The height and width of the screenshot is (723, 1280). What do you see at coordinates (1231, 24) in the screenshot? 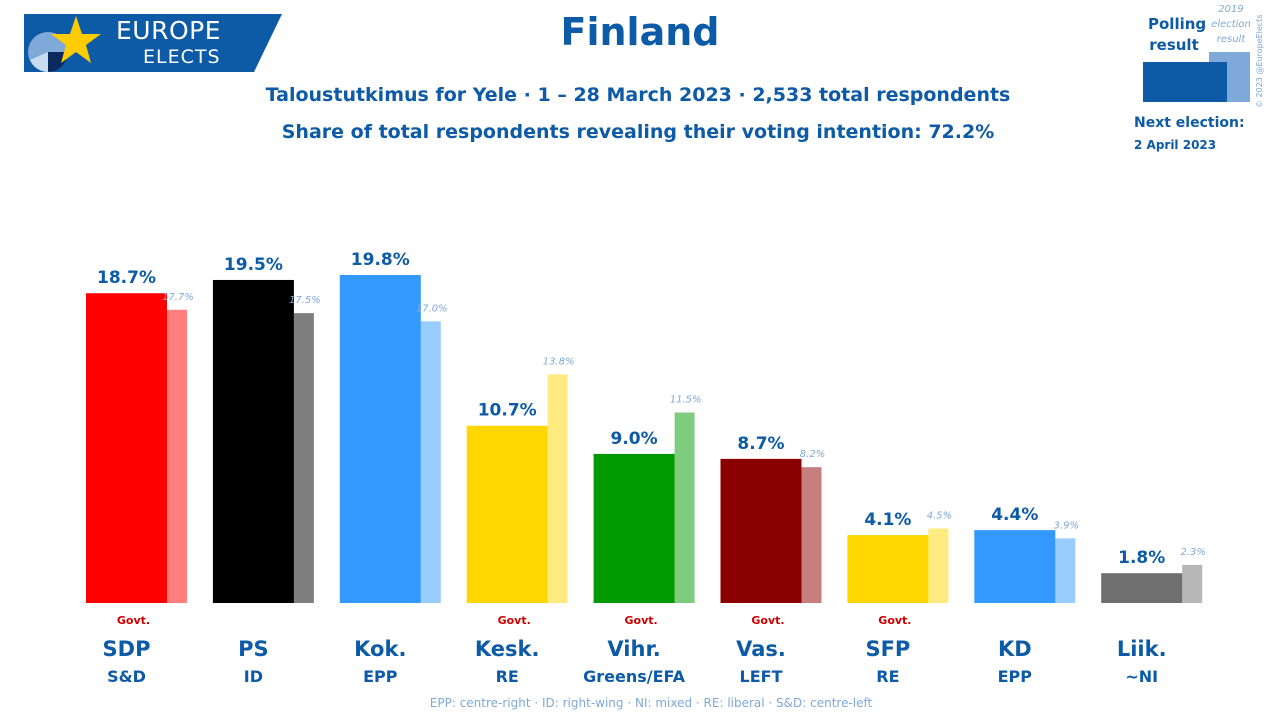
I see `legend-previous-label: 2019 election result` at bounding box center [1231, 24].